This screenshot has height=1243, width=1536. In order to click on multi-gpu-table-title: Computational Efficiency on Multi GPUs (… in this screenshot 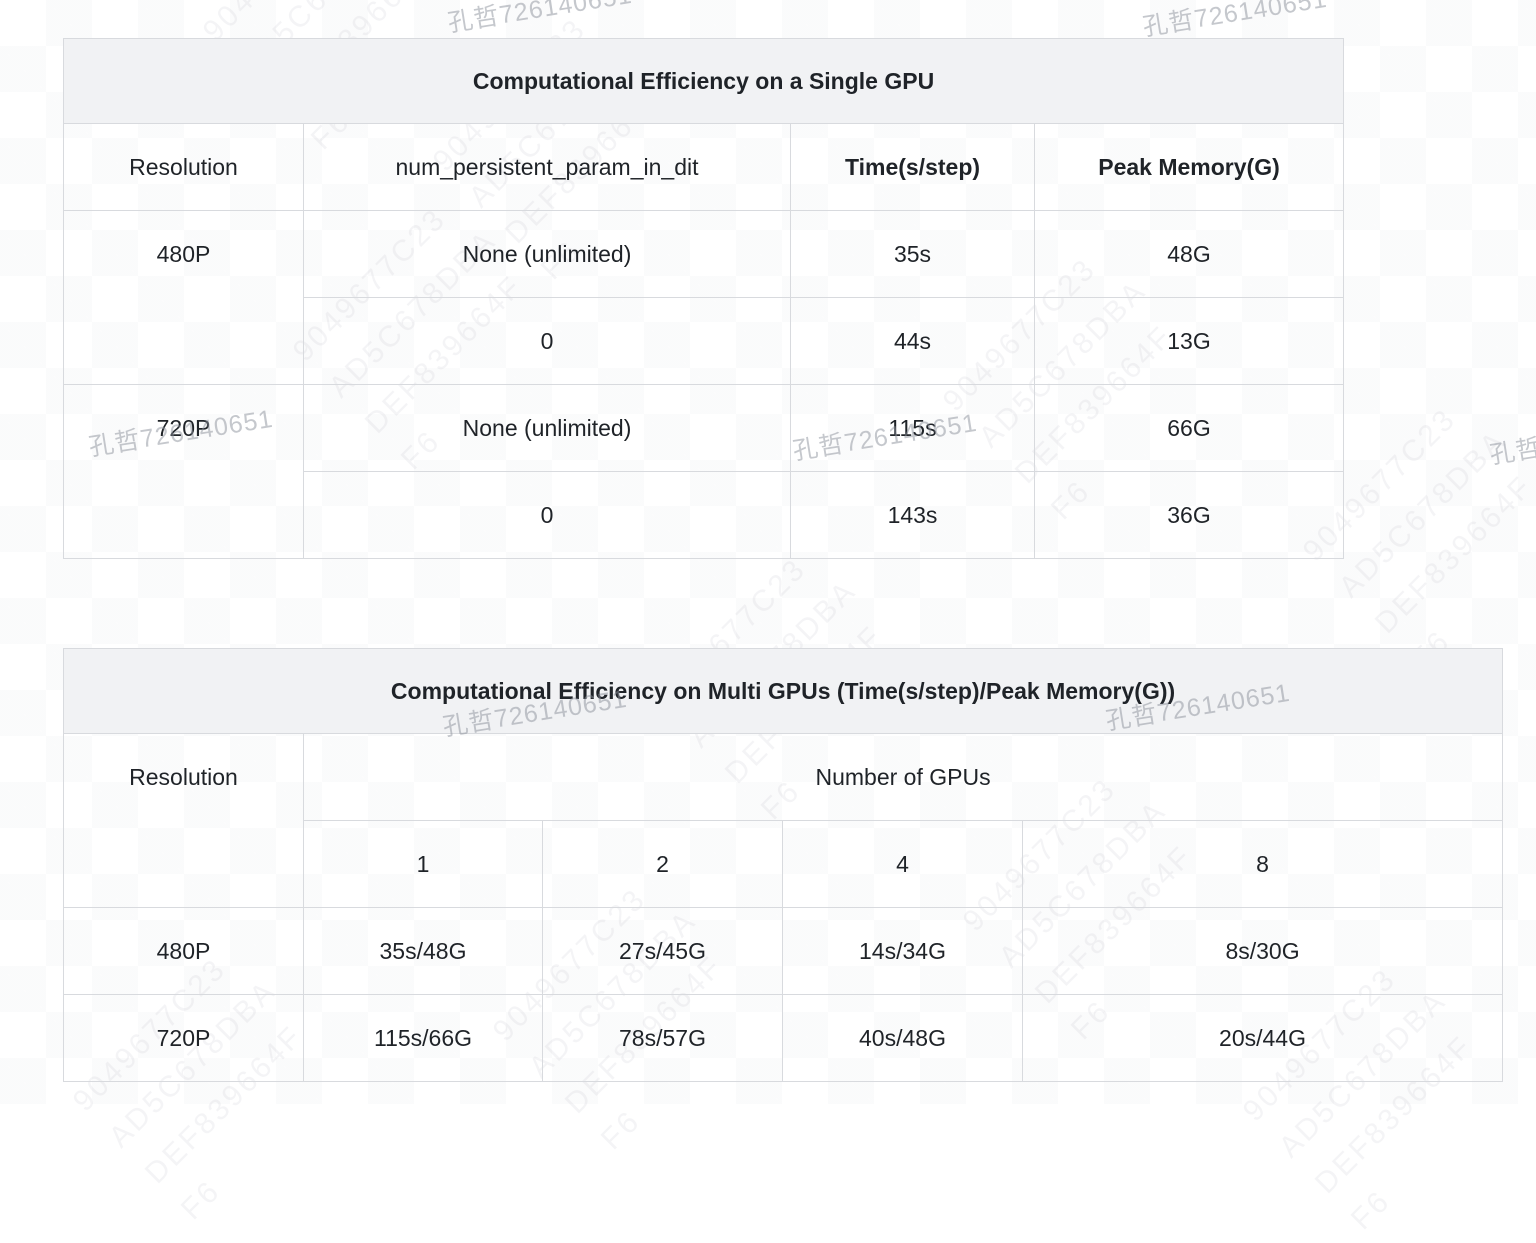, I will do `click(783, 691)`.